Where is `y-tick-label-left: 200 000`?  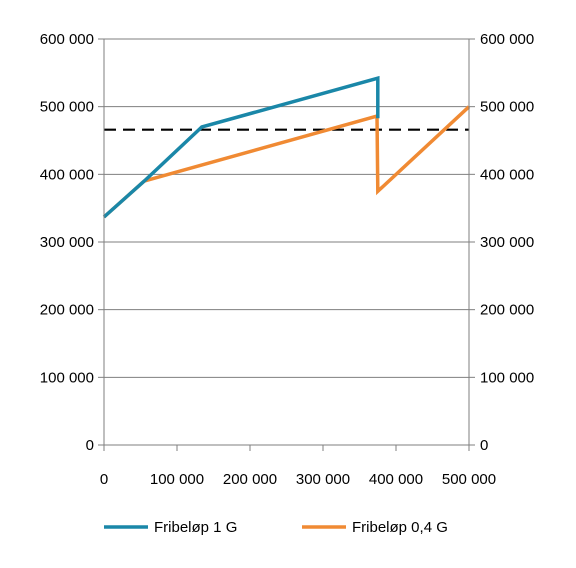
y-tick-label-left: 200 000 is located at coordinates (67, 310).